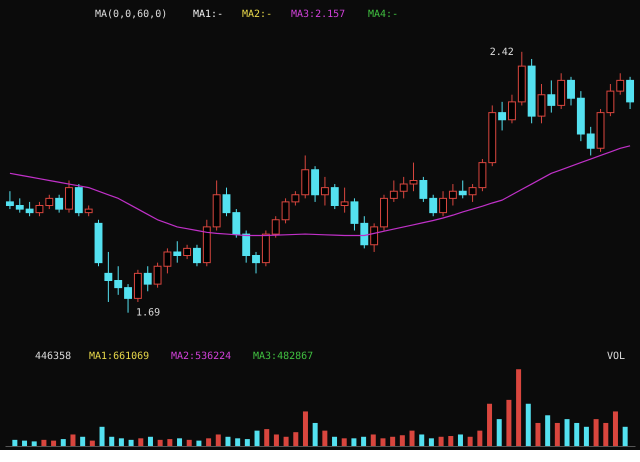 This screenshot has height=462, width=640. Describe the element at coordinates (148, 313) in the screenshot. I see `annotation: 1.69` at that location.